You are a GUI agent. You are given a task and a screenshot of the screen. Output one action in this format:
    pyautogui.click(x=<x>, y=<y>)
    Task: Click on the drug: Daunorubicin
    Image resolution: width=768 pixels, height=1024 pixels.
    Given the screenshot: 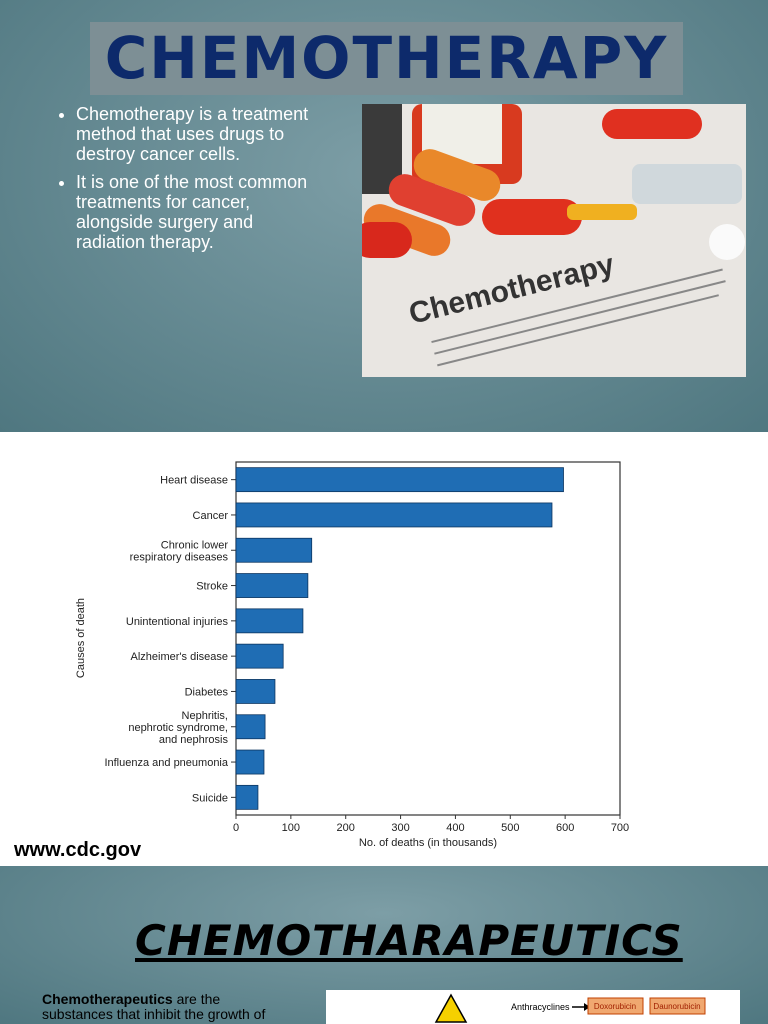 What is the action you would take?
    pyautogui.click(x=676, y=1006)
    